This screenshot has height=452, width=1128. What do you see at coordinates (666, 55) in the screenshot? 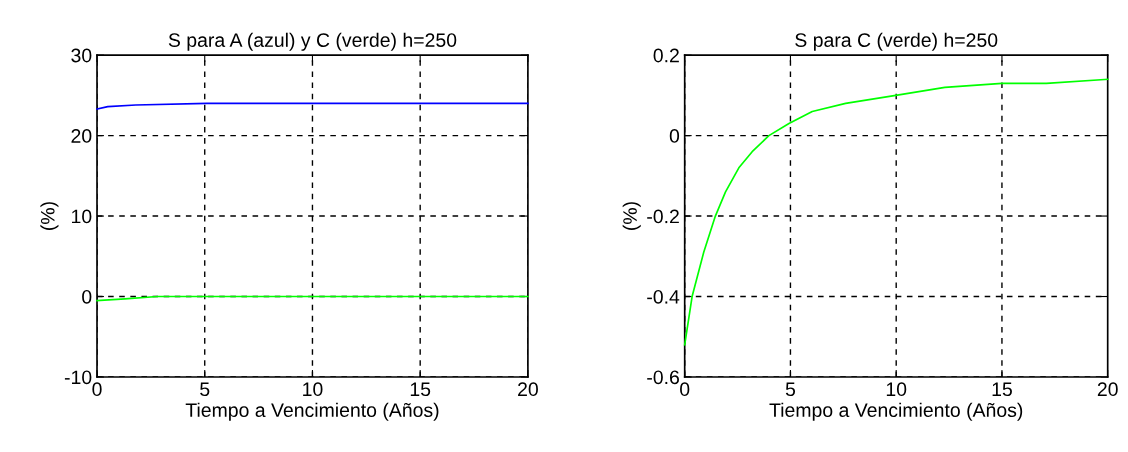
I see `y-tick-label: 0.2` at bounding box center [666, 55].